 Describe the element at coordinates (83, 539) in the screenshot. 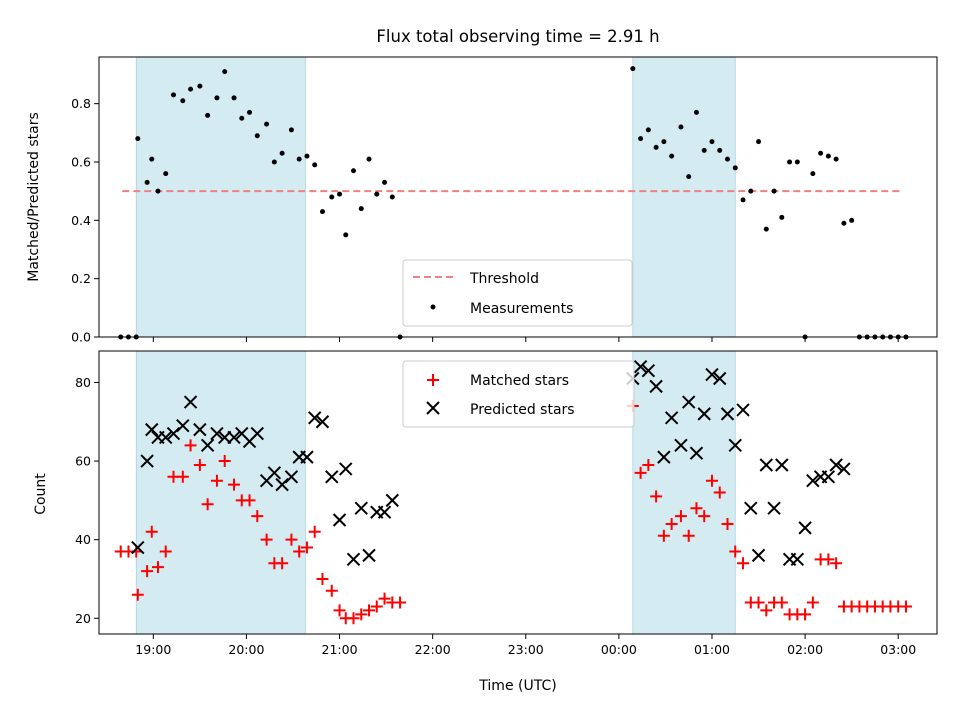

I see `y-tick-label: 40` at that location.